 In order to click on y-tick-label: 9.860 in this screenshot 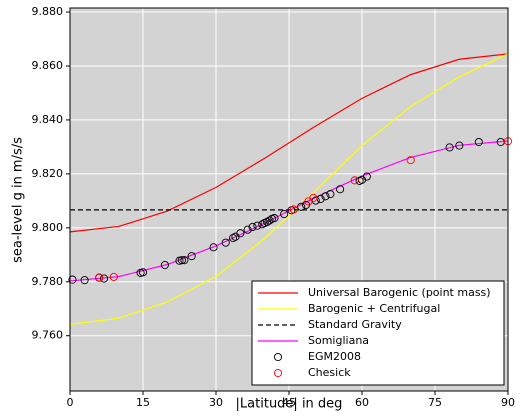, I will do `click(48, 65)`.